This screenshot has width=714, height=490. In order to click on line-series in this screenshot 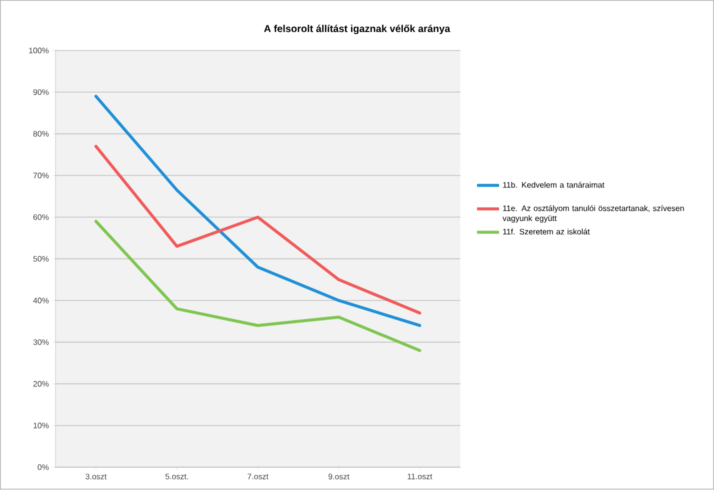, I will do `click(258, 286)`.